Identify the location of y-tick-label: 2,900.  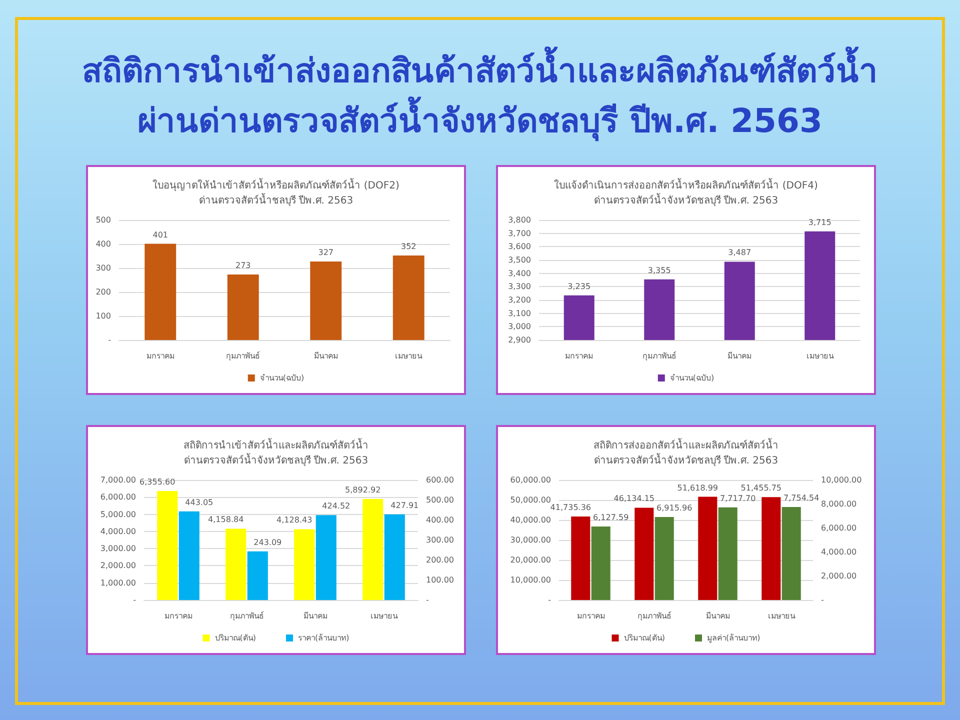
(519, 340).